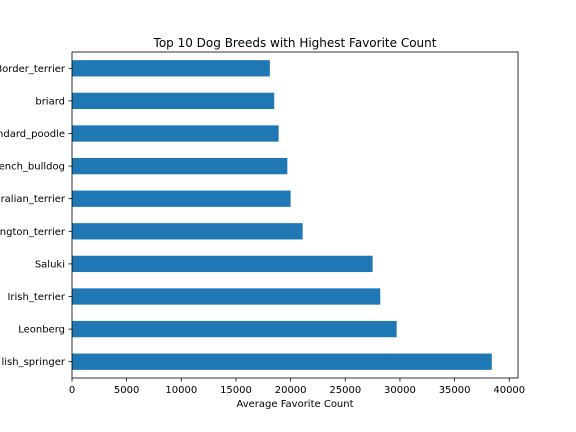  Describe the element at coordinates (181, 198) in the screenshot. I see `bar-australian-terrier` at that location.